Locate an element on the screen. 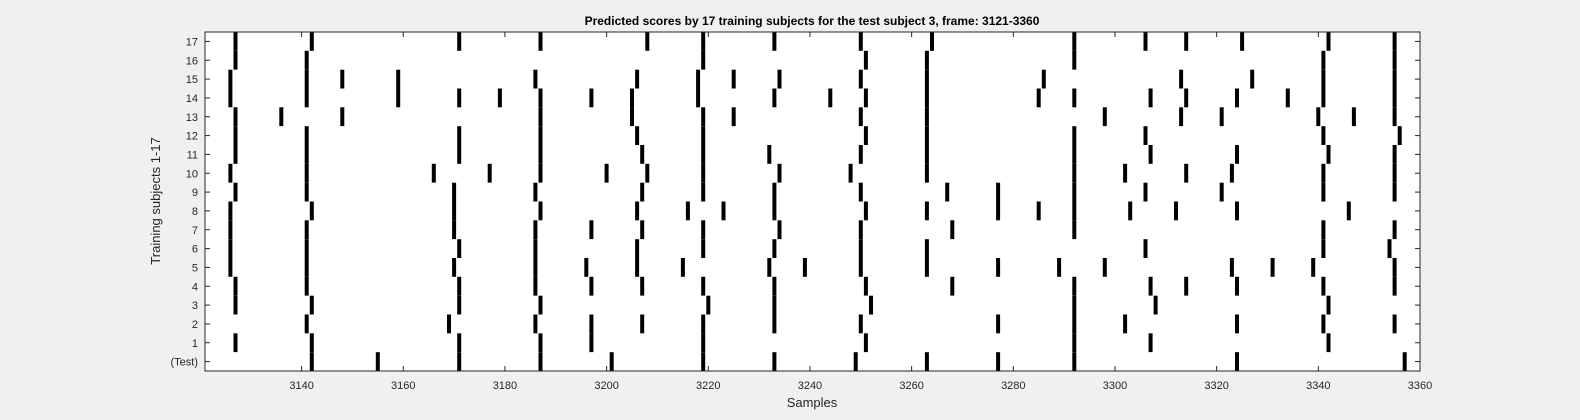 This screenshot has height=420, width=1580. y-tick-label: 5 is located at coordinates (195, 268).